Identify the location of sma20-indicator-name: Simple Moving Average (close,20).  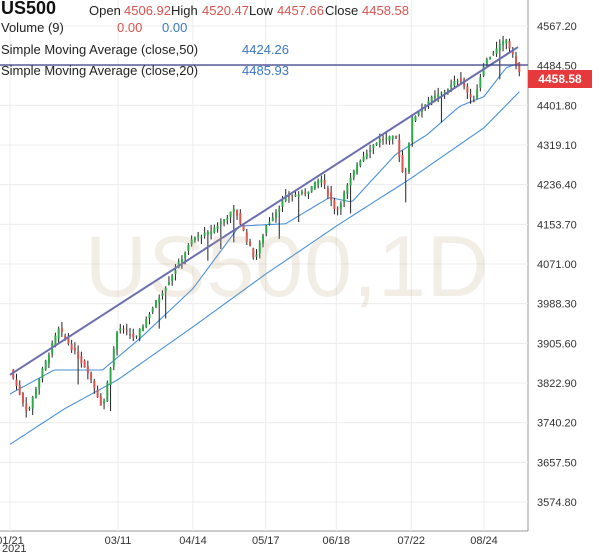
(100, 70).